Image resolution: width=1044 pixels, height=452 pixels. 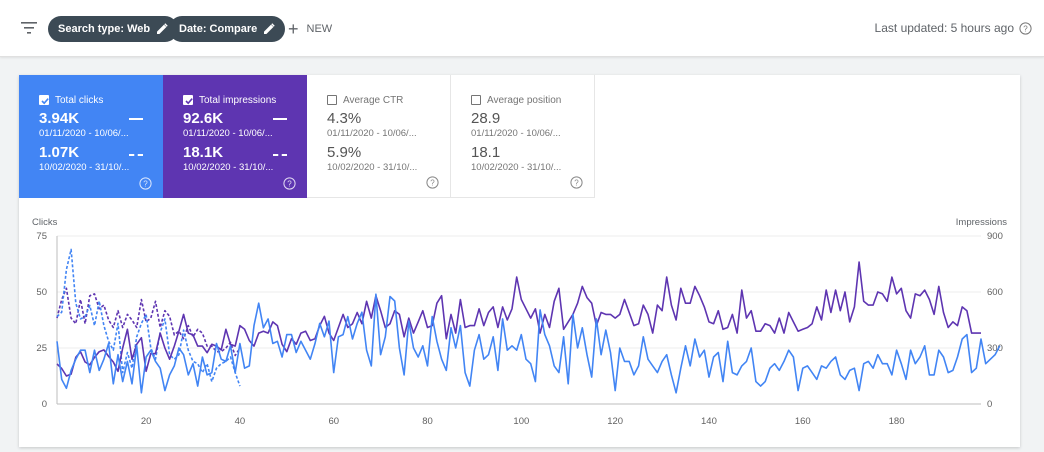 What do you see at coordinates (148, 322) in the screenshot?
I see `impressions-compare-series-line` at bounding box center [148, 322].